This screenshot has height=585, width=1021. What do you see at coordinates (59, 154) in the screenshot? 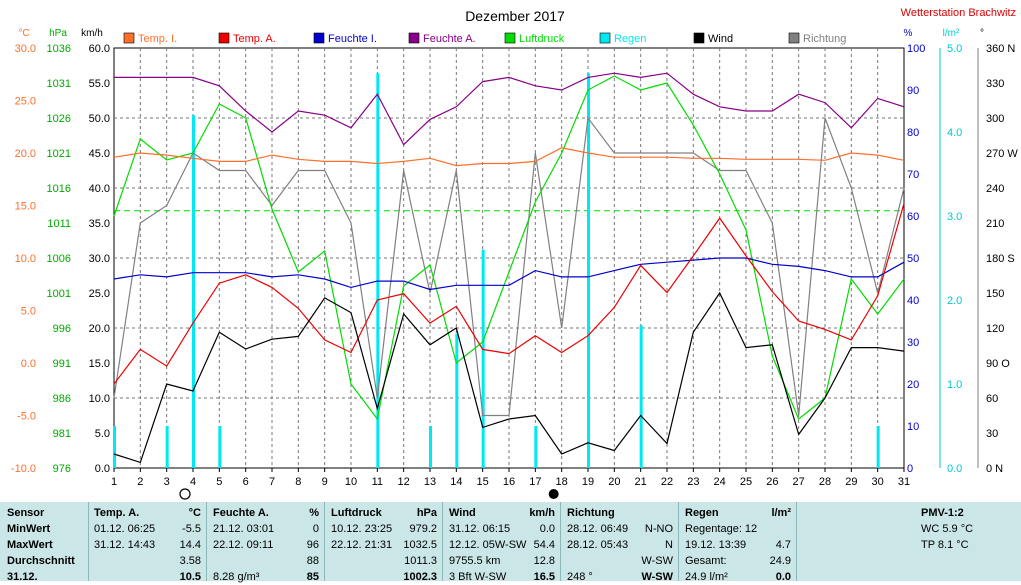
I see `tick-pressure: 1021` at bounding box center [59, 154].